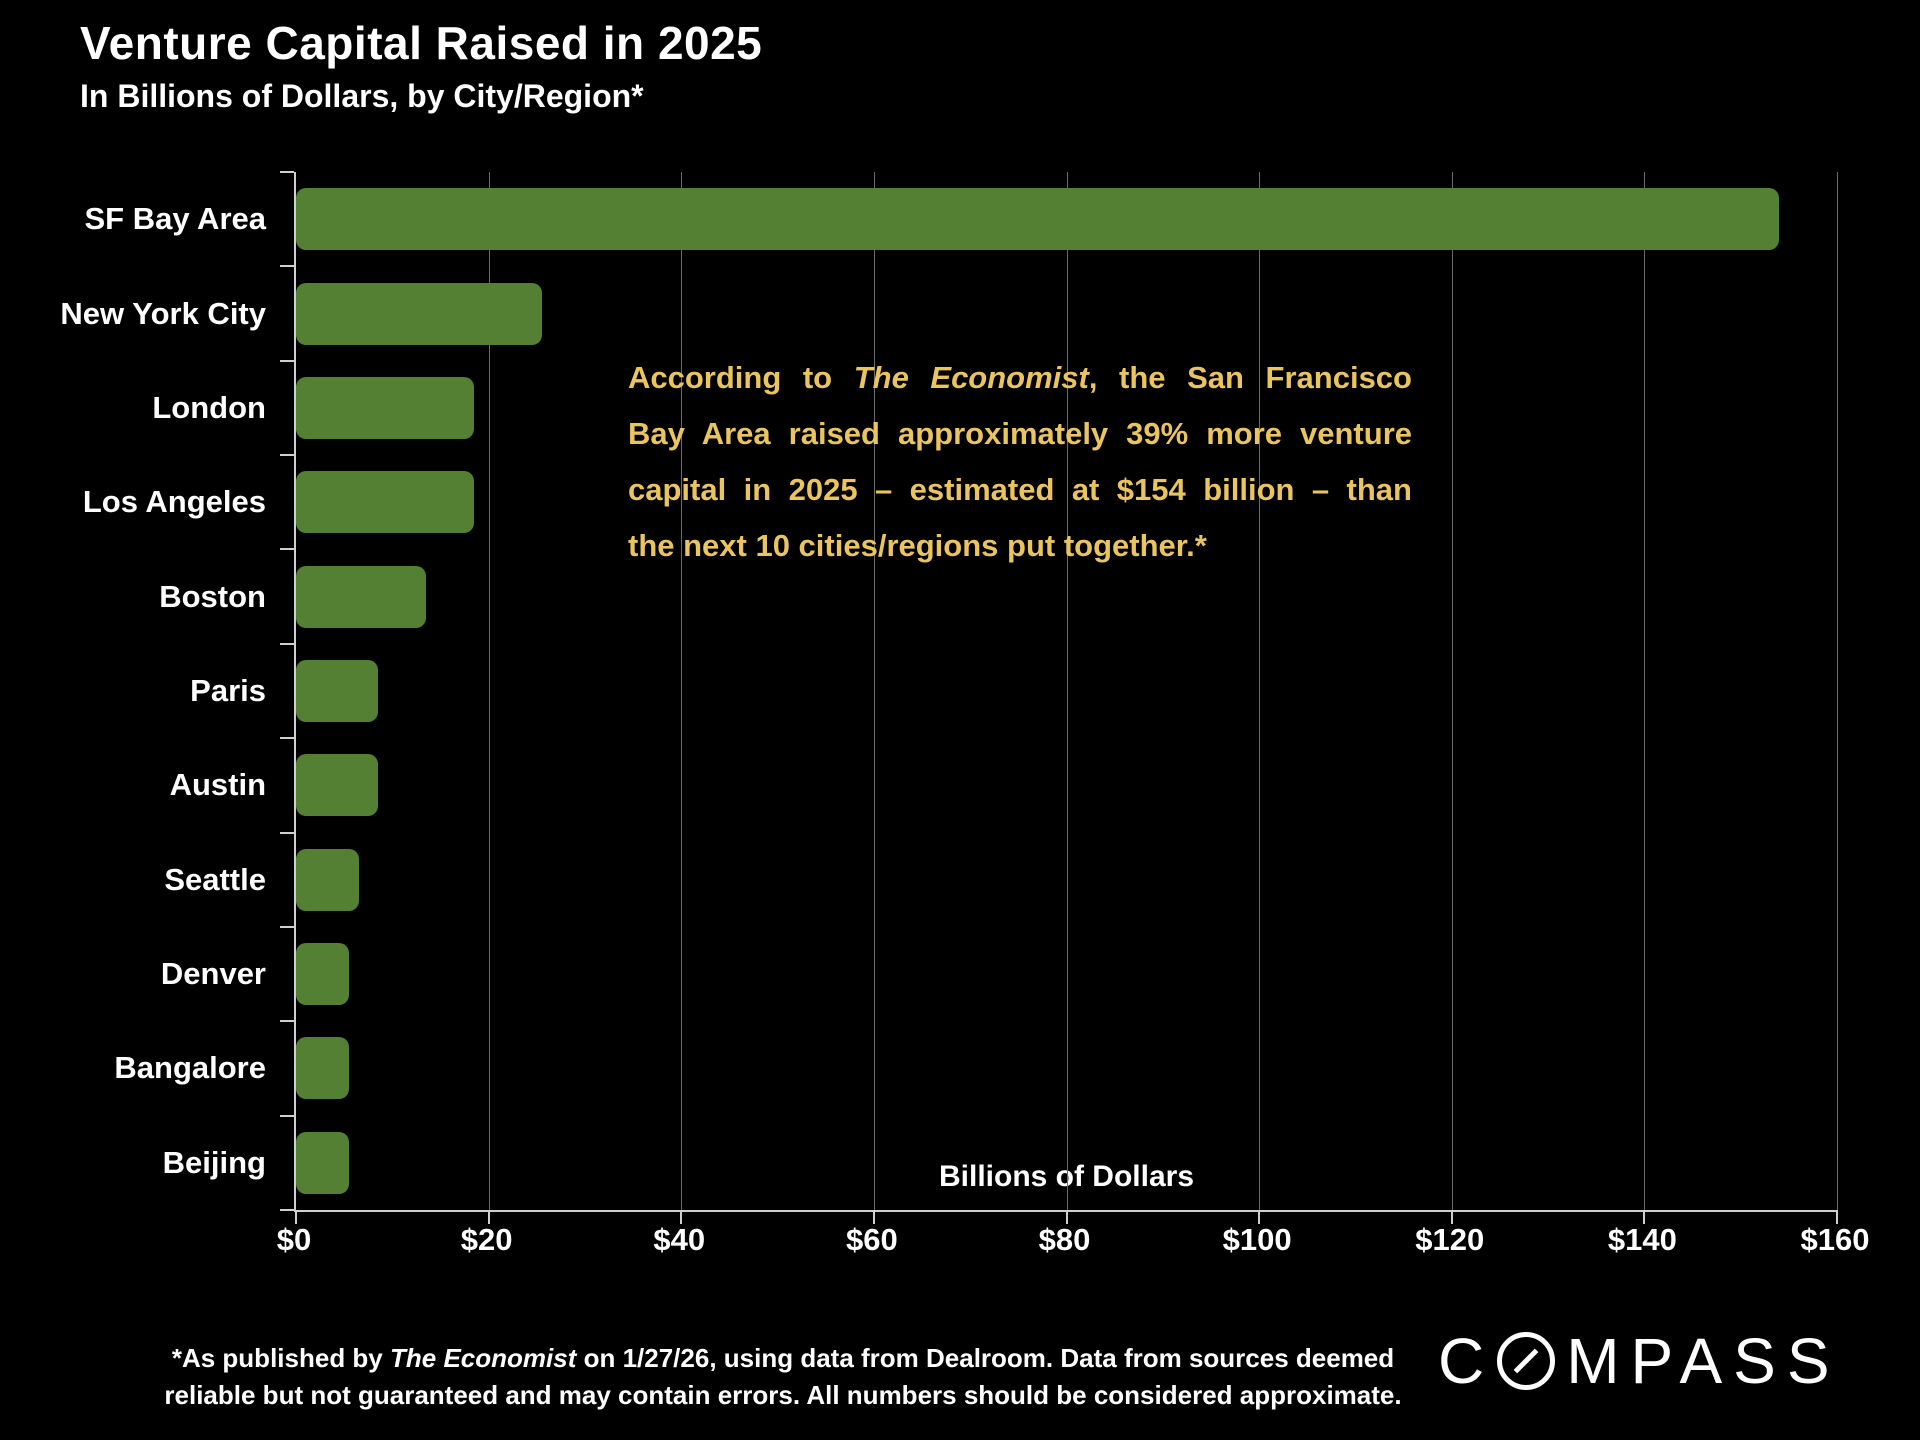 The image size is (1920, 1440). I want to click on bar-denver, so click(322, 974).